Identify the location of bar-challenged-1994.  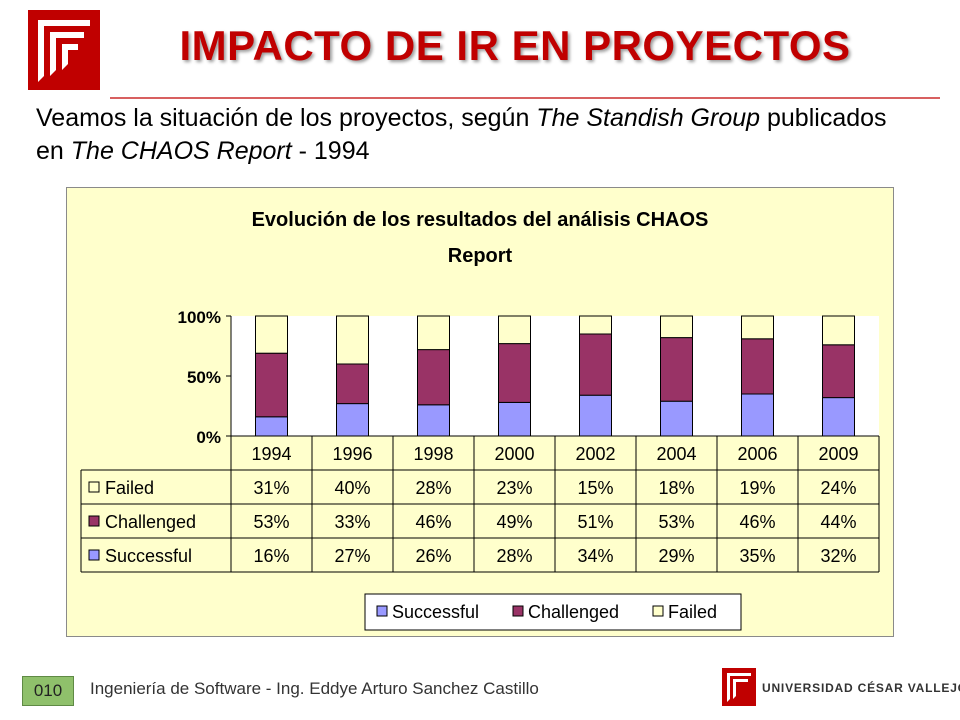
(271, 385).